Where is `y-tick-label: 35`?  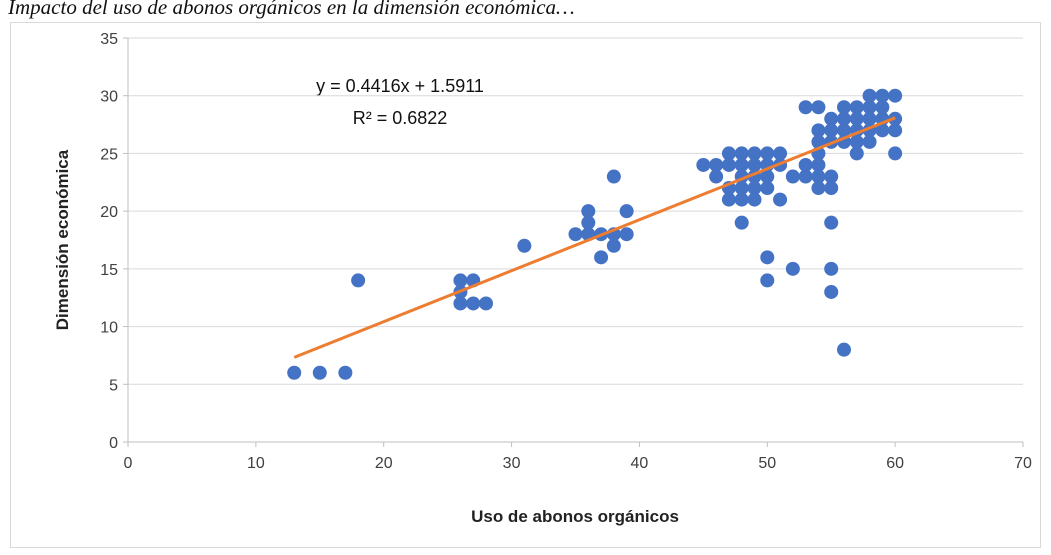
y-tick-label: 35 is located at coordinates (109, 39).